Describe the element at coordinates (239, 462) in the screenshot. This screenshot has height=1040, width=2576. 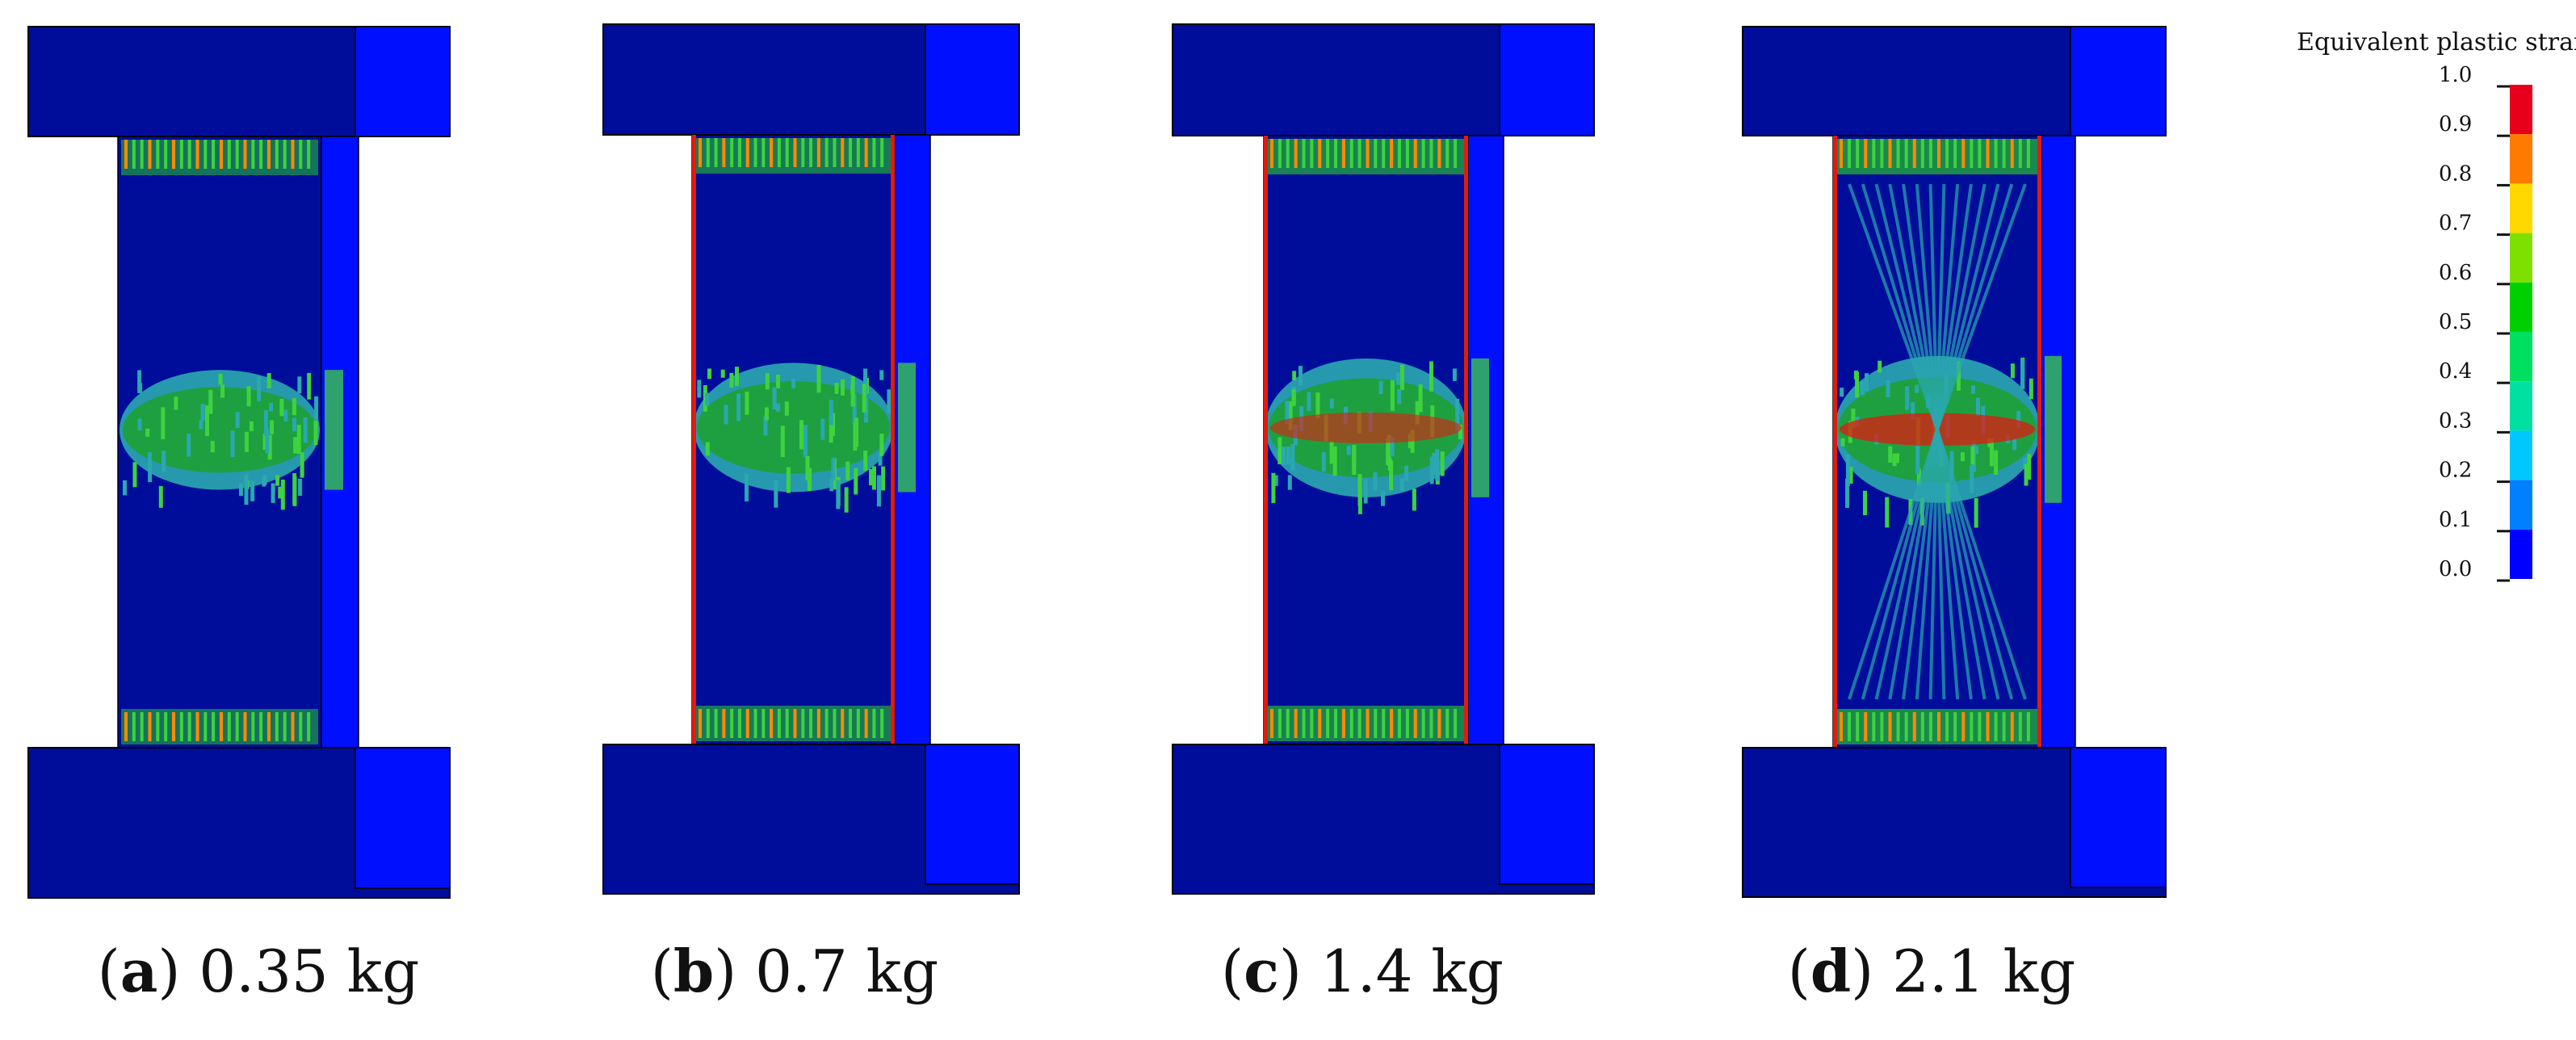
I see `specimen-a` at that location.